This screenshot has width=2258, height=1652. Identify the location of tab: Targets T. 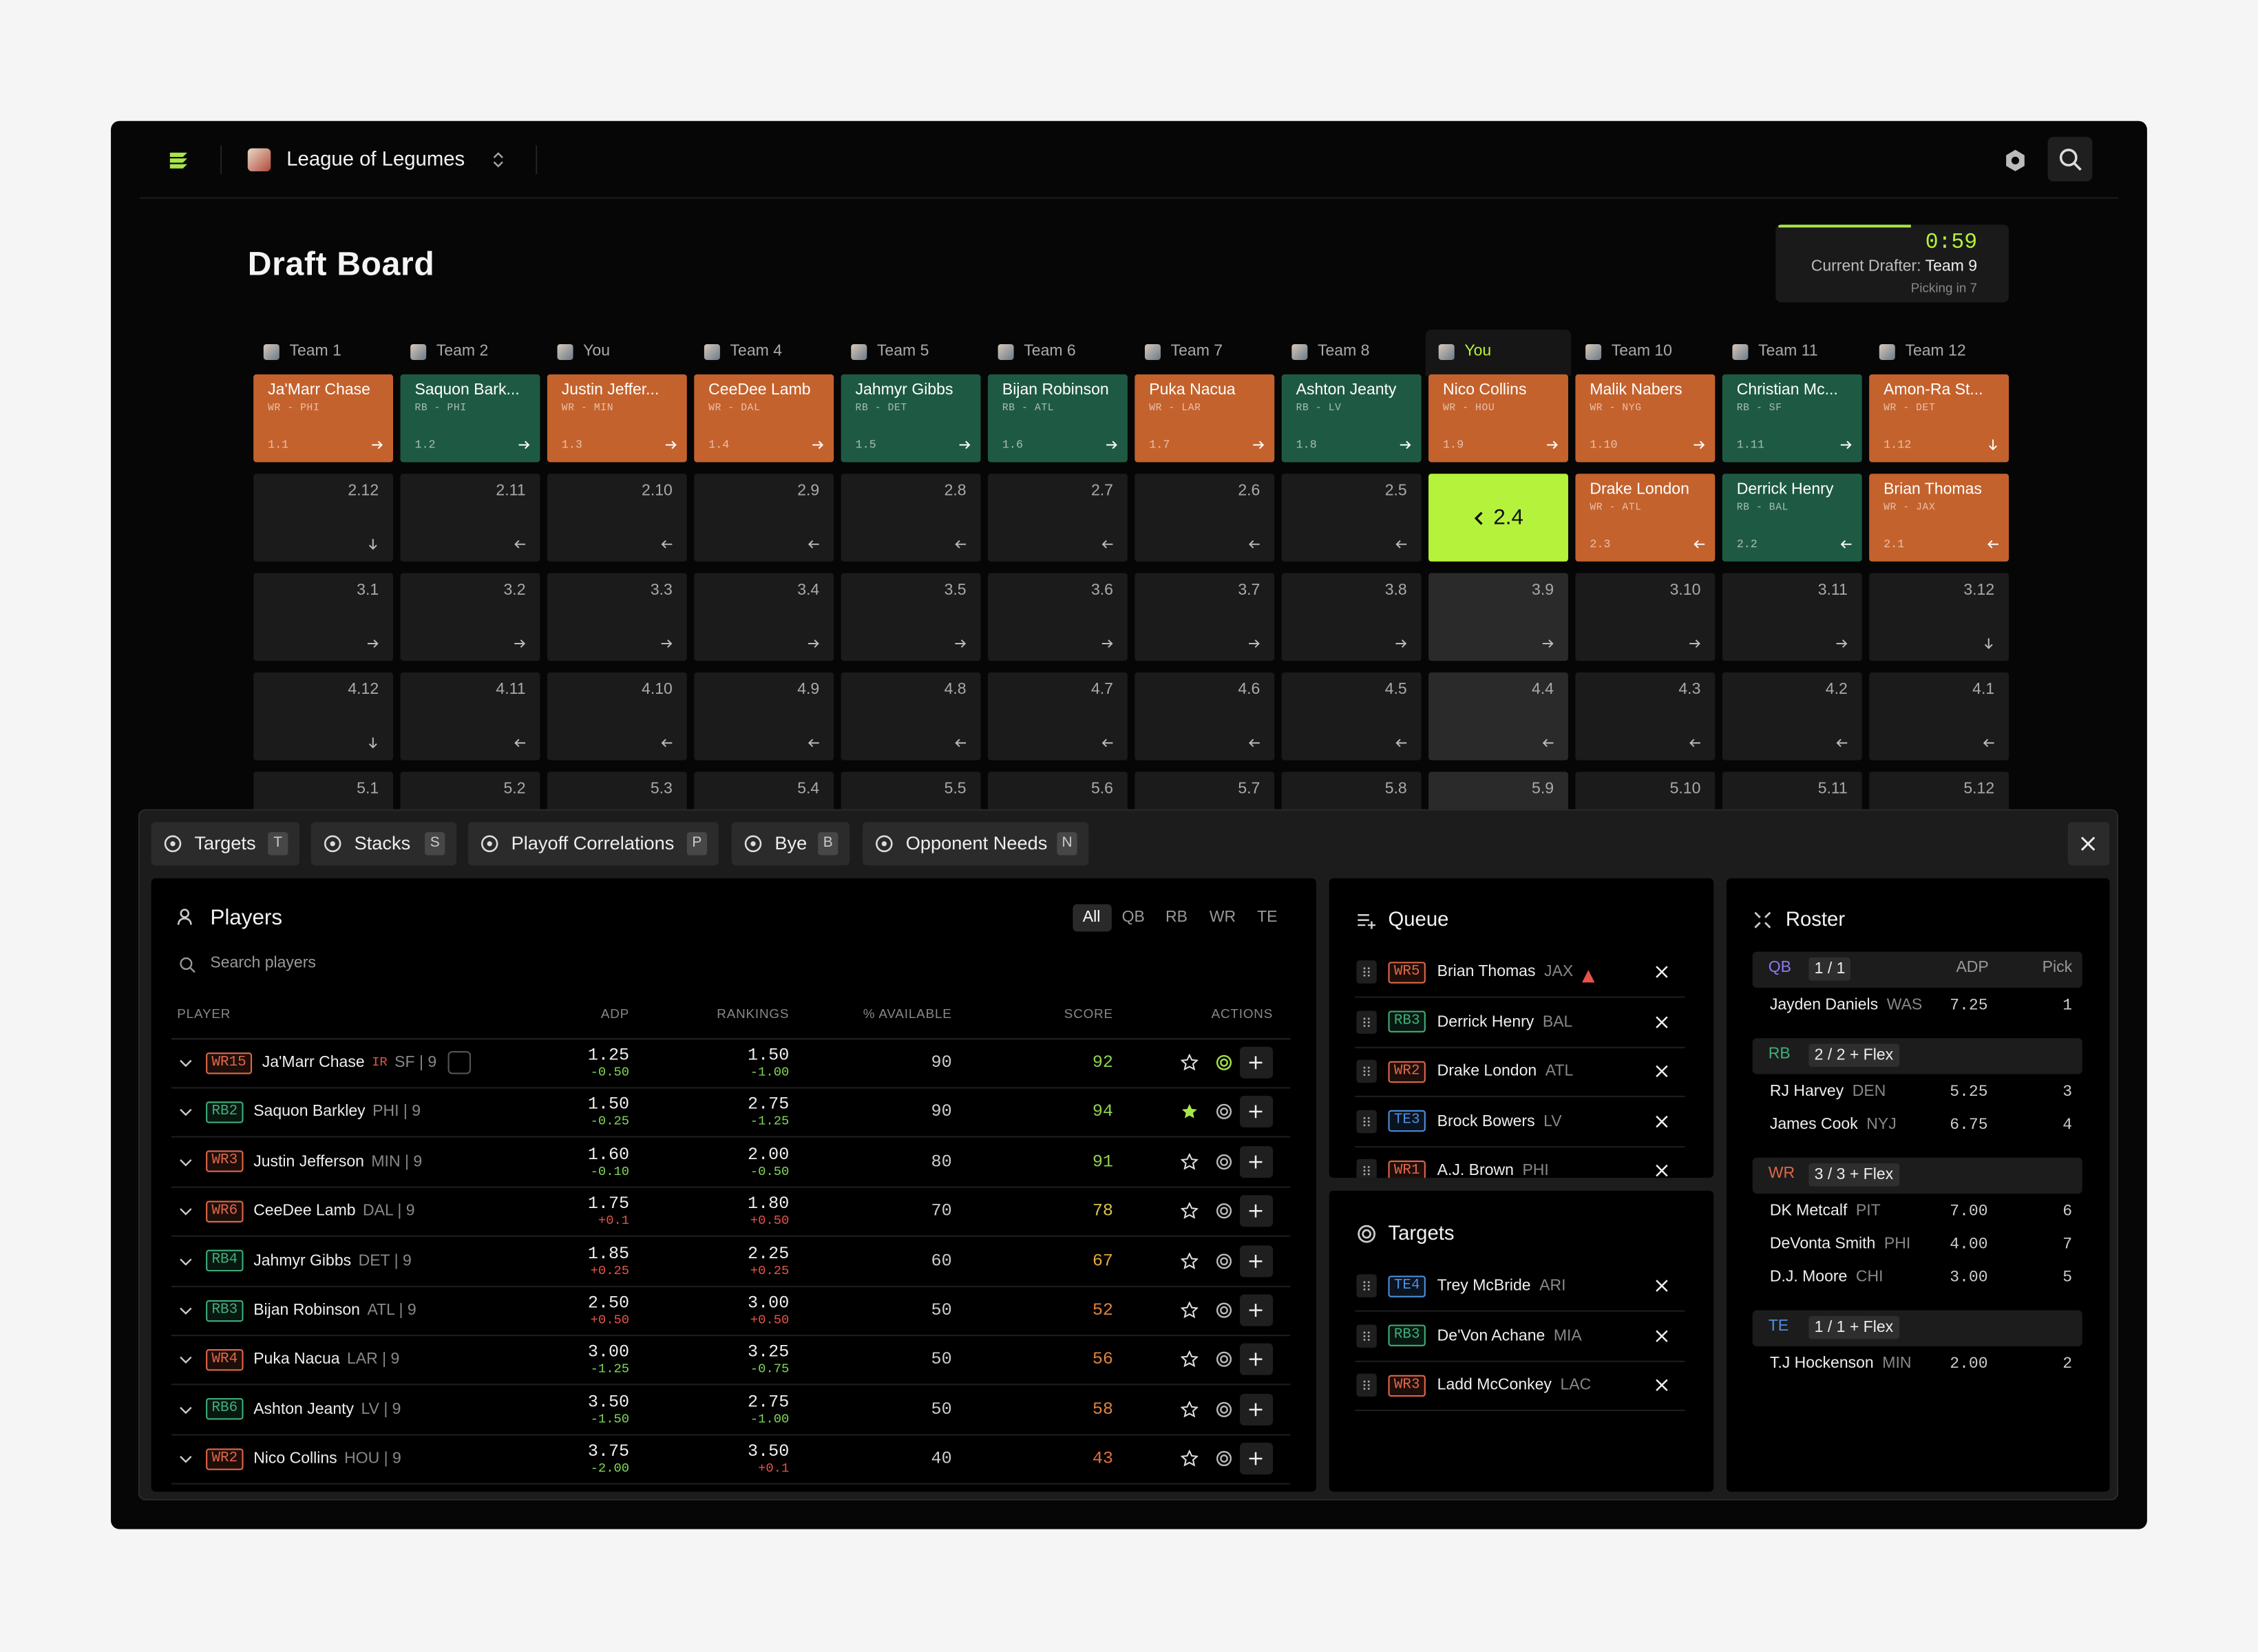
(225, 844).